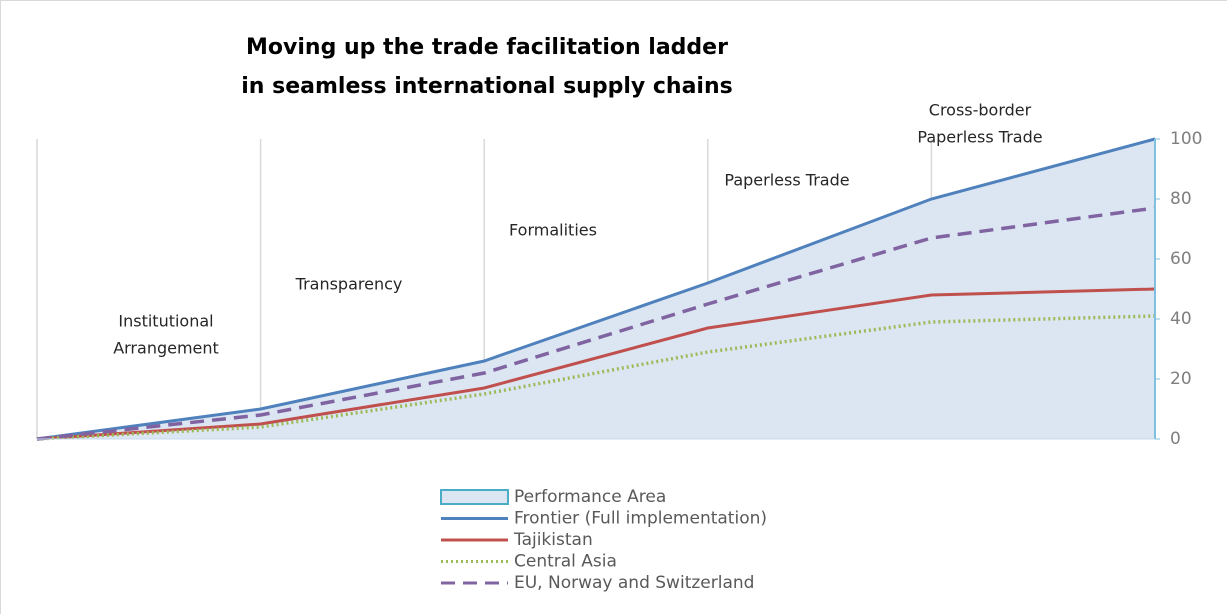 This screenshot has height=614, width=1227. What do you see at coordinates (166, 348) in the screenshot?
I see `stage-label: Arrangement` at bounding box center [166, 348].